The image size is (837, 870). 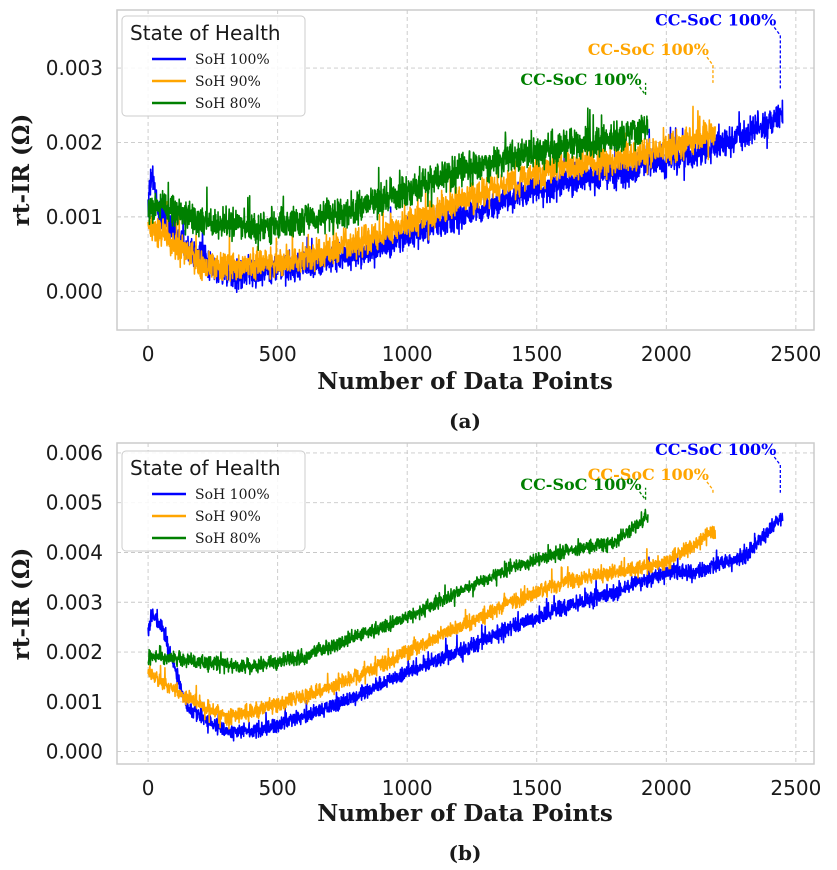 What do you see at coordinates (74, 503) in the screenshot?
I see `y-tick-label: 0.005` at bounding box center [74, 503].